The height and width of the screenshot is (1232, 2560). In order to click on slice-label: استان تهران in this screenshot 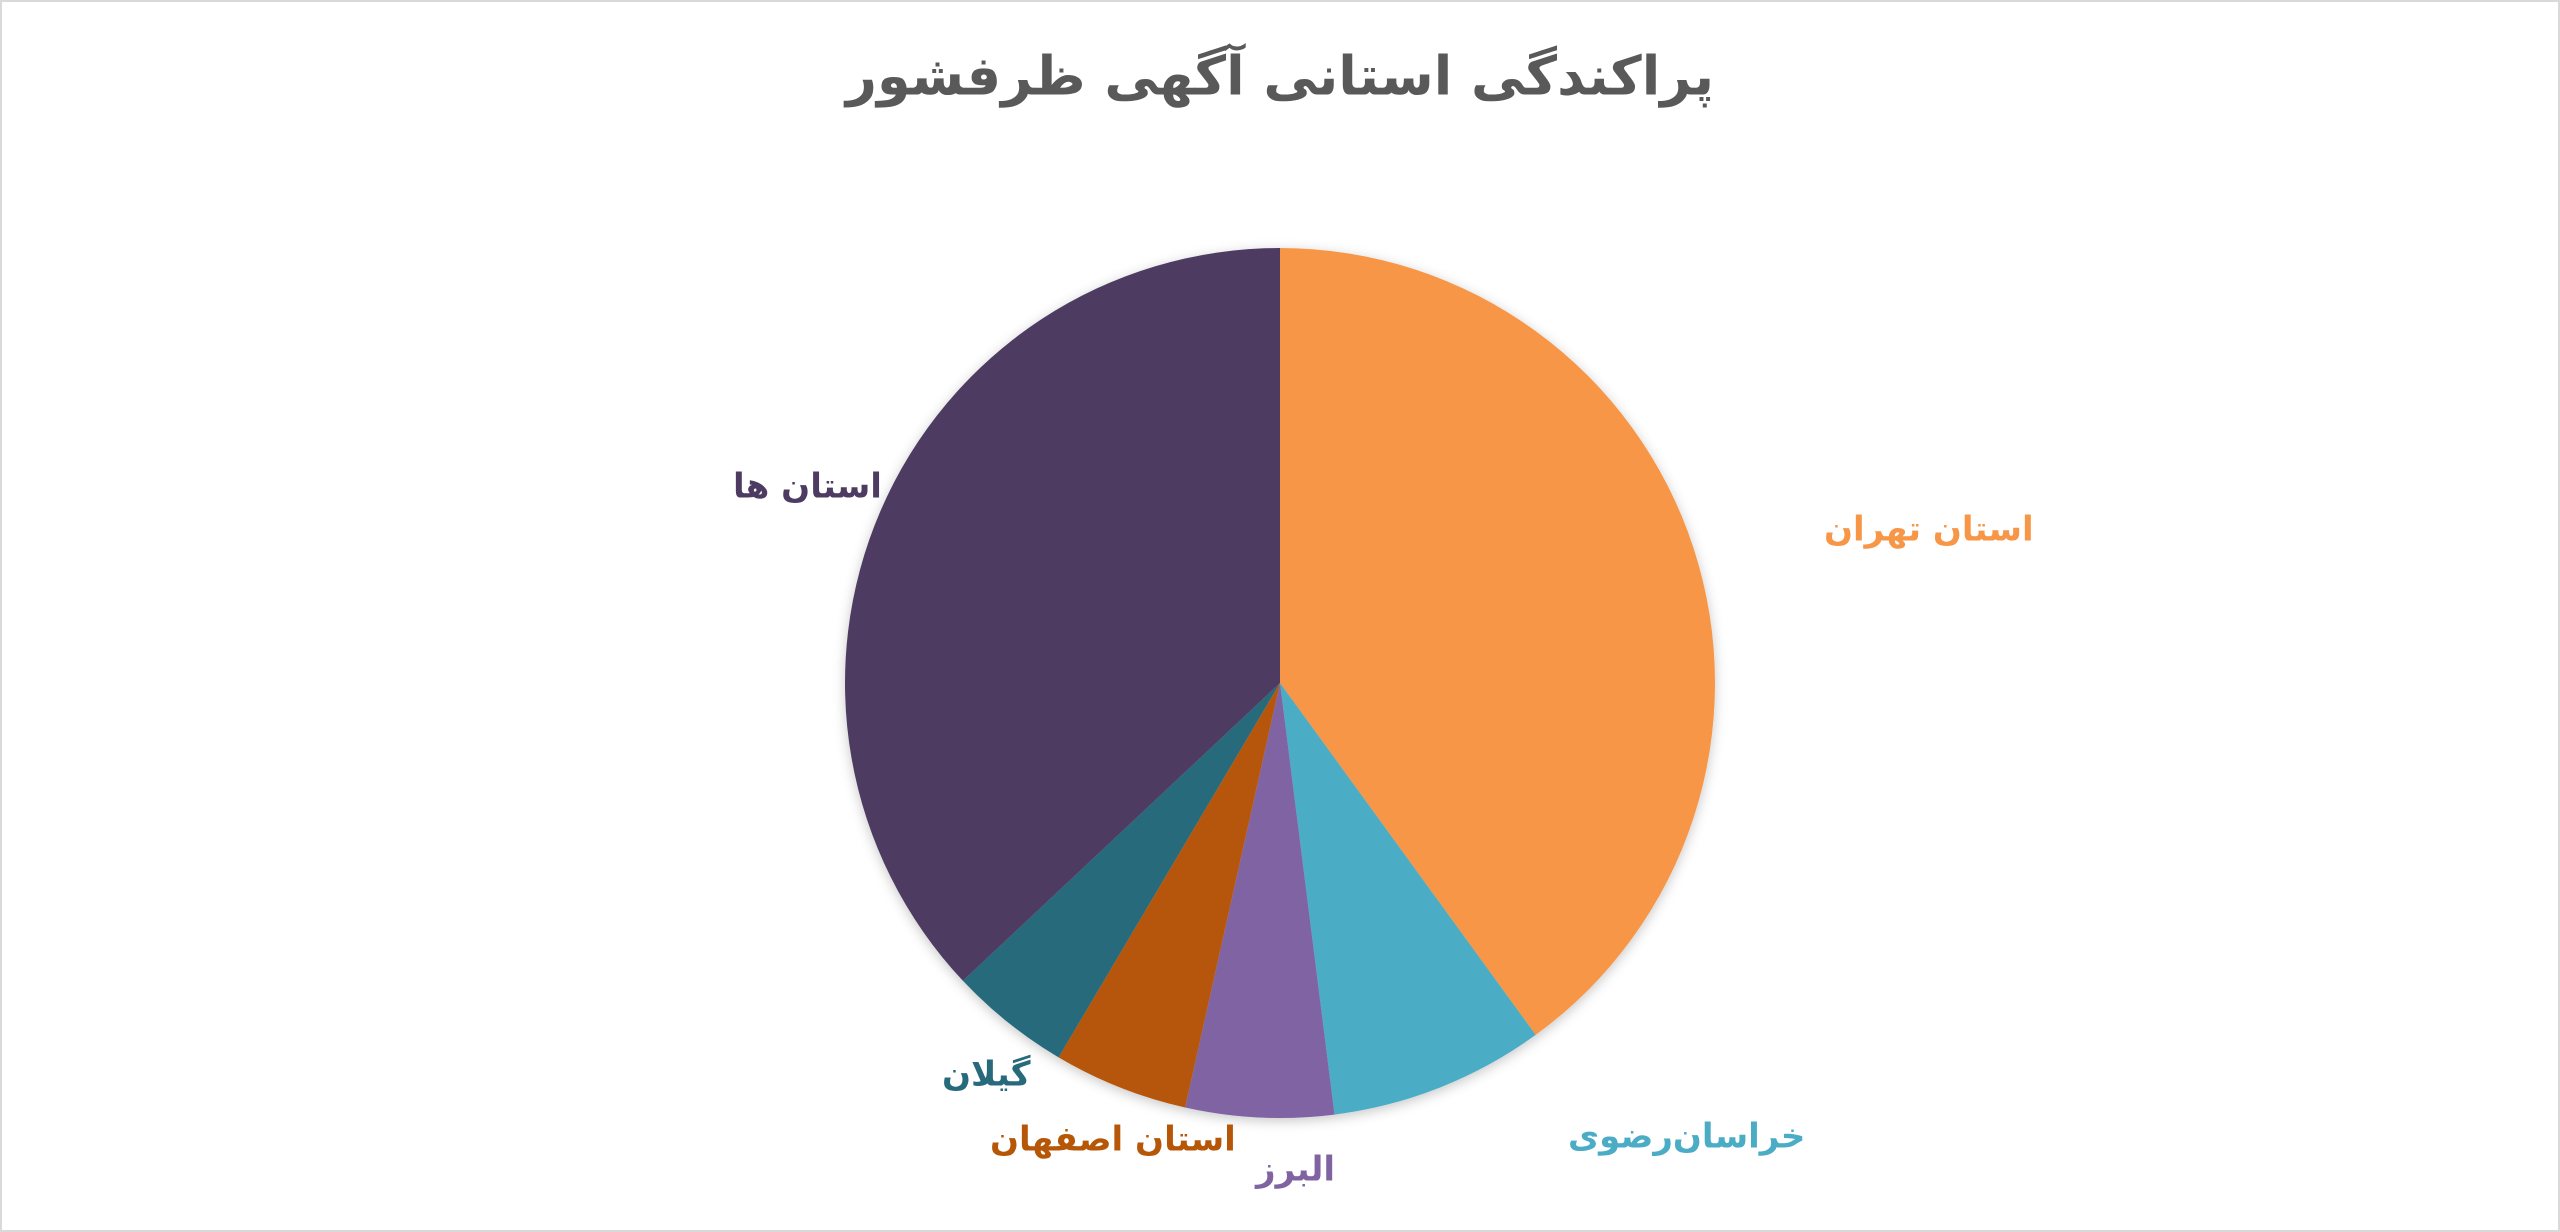, I will do `click(1929, 530)`.